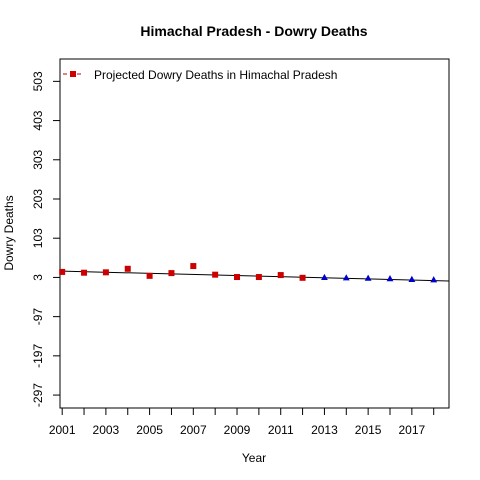 This screenshot has width=480, height=480. Describe the element at coordinates (193, 430) in the screenshot. I see `x-tick-label: 2007` at that location.